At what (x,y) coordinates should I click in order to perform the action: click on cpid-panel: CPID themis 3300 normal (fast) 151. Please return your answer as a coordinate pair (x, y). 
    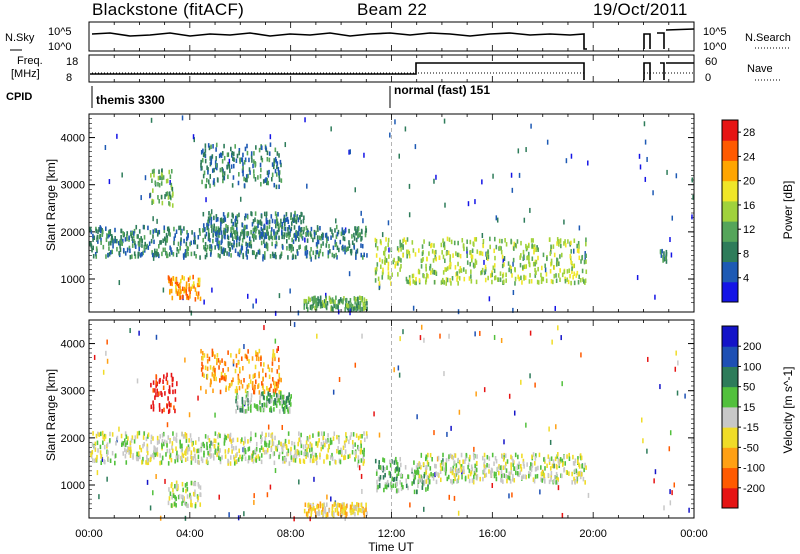
    Looking at the image, I should click on (248, 95).